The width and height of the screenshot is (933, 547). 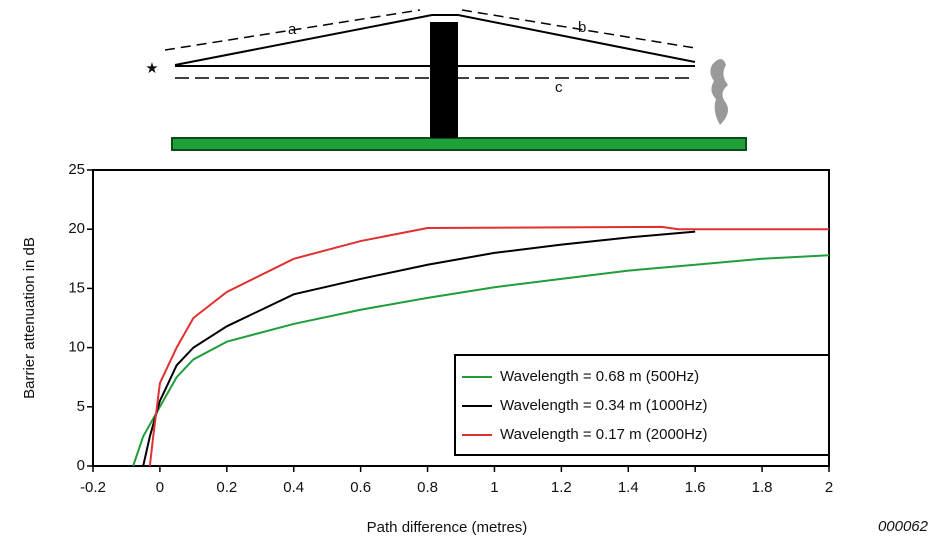 I want to click on y-axis-label: Barrier attenuation in dB, so click(x=29, y=318).